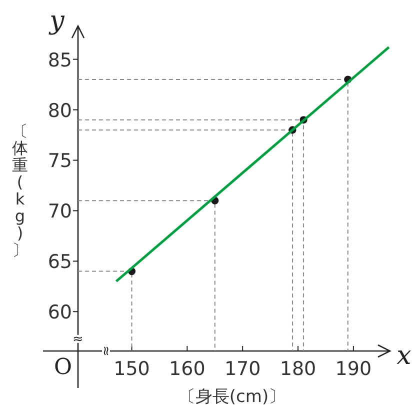  Describe the element at coordinates (232, 396) in the screenshot. I see `x-axis-title: 〔身長(cm)〕` at that location.